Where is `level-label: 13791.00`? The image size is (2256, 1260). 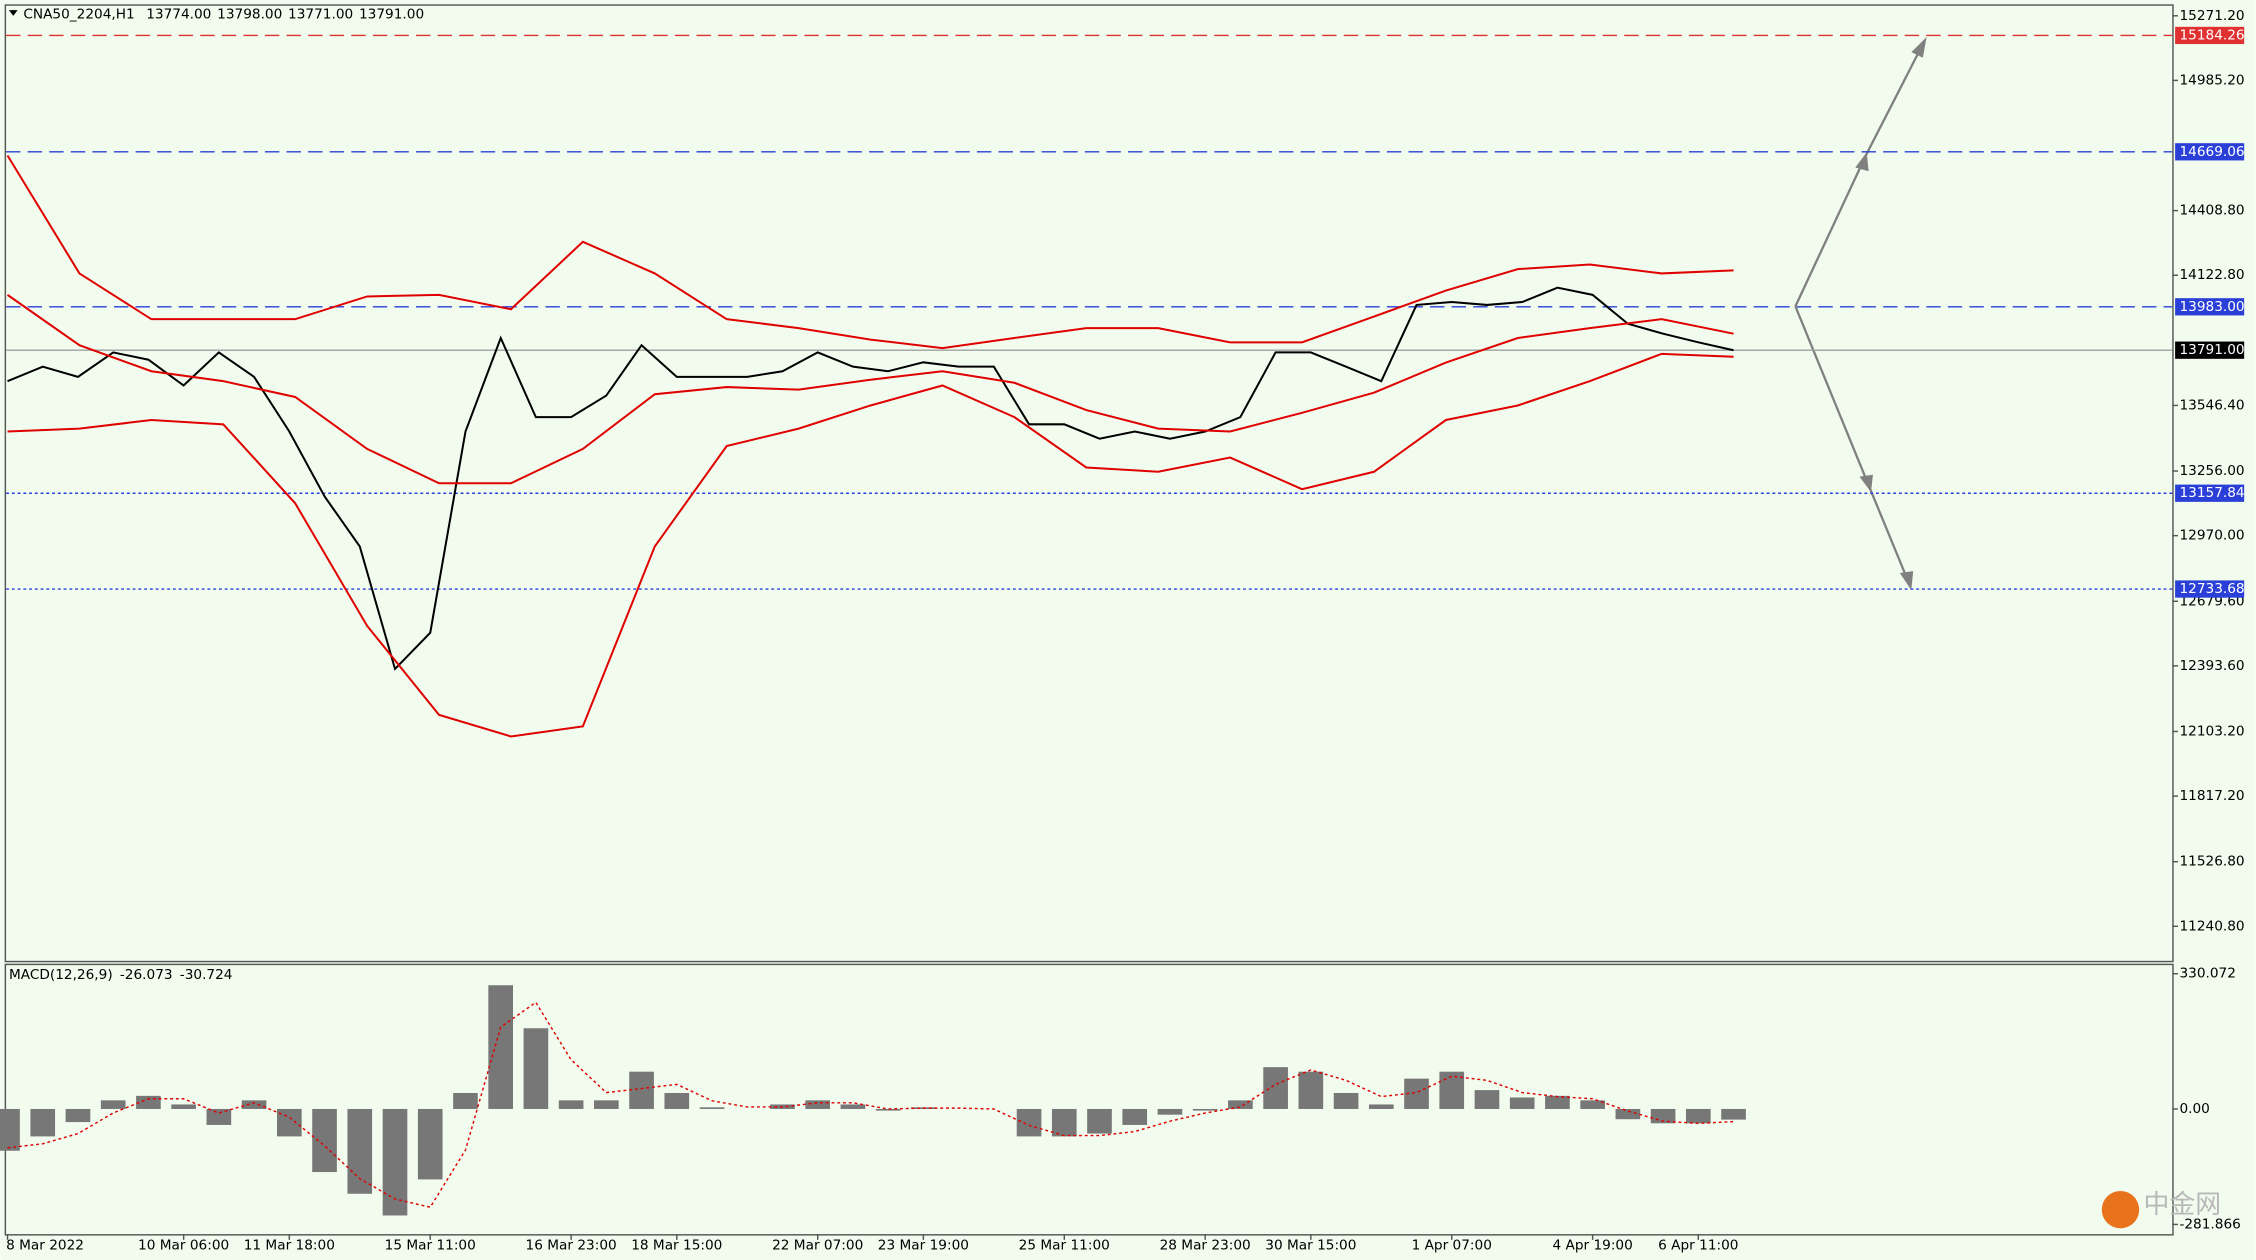 level-label: 13791.00 is located at coordinates (2211, 350).